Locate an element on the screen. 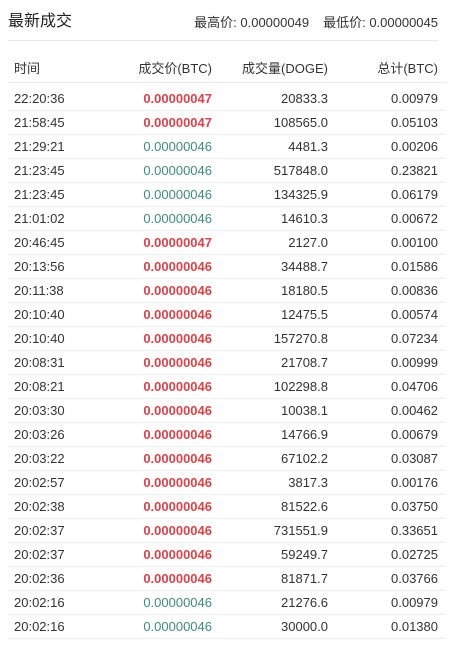  trade-total: 0.05103 is located at coordinates (387, 122).